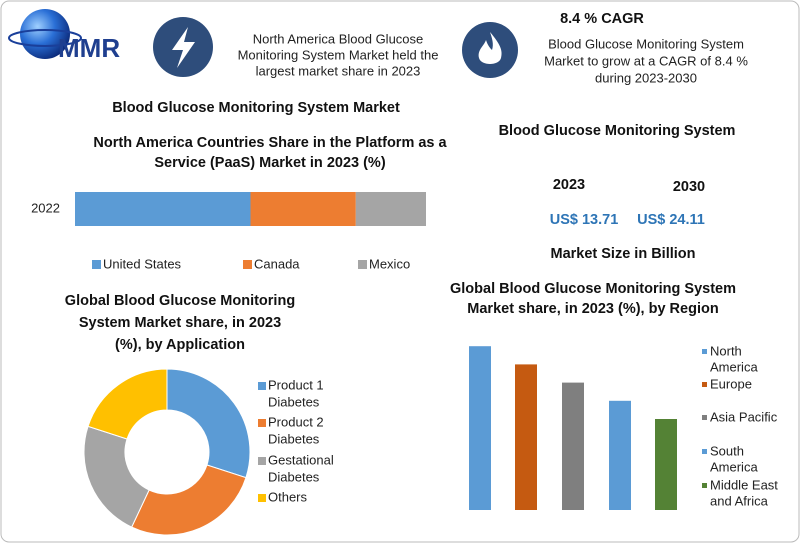 Image resolution: width=800 pixels, height=543 pixels. What do you see at coordinates (592, 309) in the screenshot?
I see `chart-title: Market share, in 2023 (%), by Region` at bounding box center [592, 309].